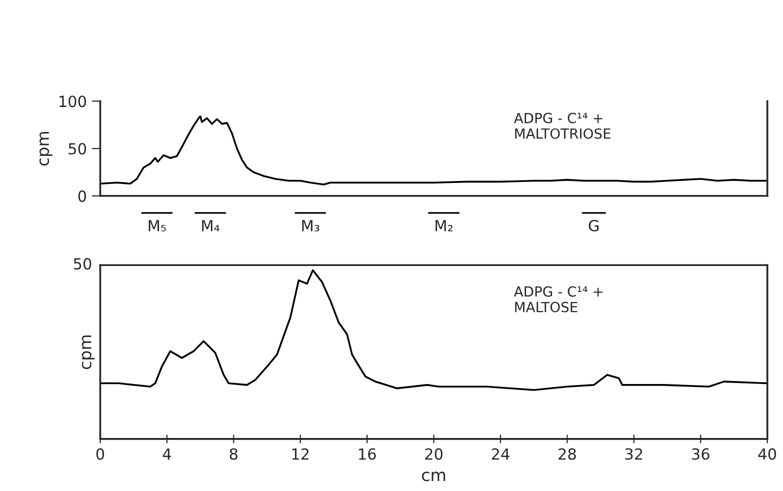 The width and height of the screenshot is (783, 491). Describe the element at coordinates (558, 299) in the screenshot. I see `annotation: ADPG - C¹⁴ + MALTOSE` at that location.